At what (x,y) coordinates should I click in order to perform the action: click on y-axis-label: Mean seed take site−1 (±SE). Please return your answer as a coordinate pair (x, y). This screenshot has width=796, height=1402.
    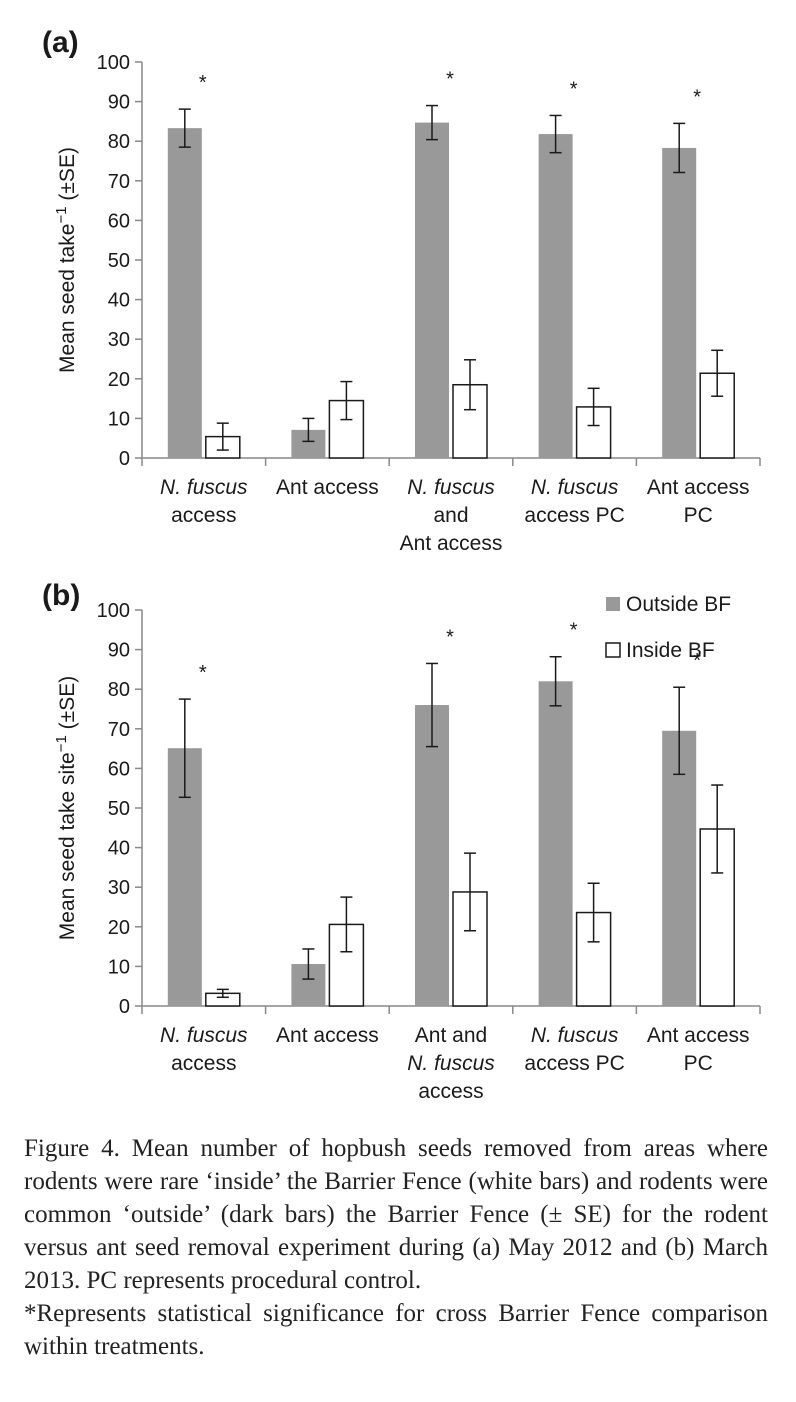
    Looking at the image, I should click on (66, 808).